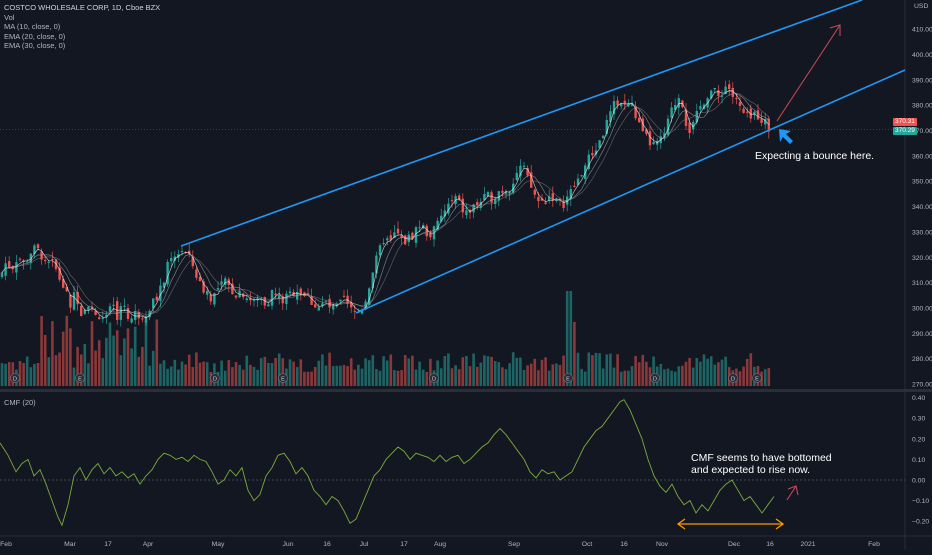 This screenshot has height=555, width=932. I want to click on cmf-tick-label: −0.20, so click(920, 522).